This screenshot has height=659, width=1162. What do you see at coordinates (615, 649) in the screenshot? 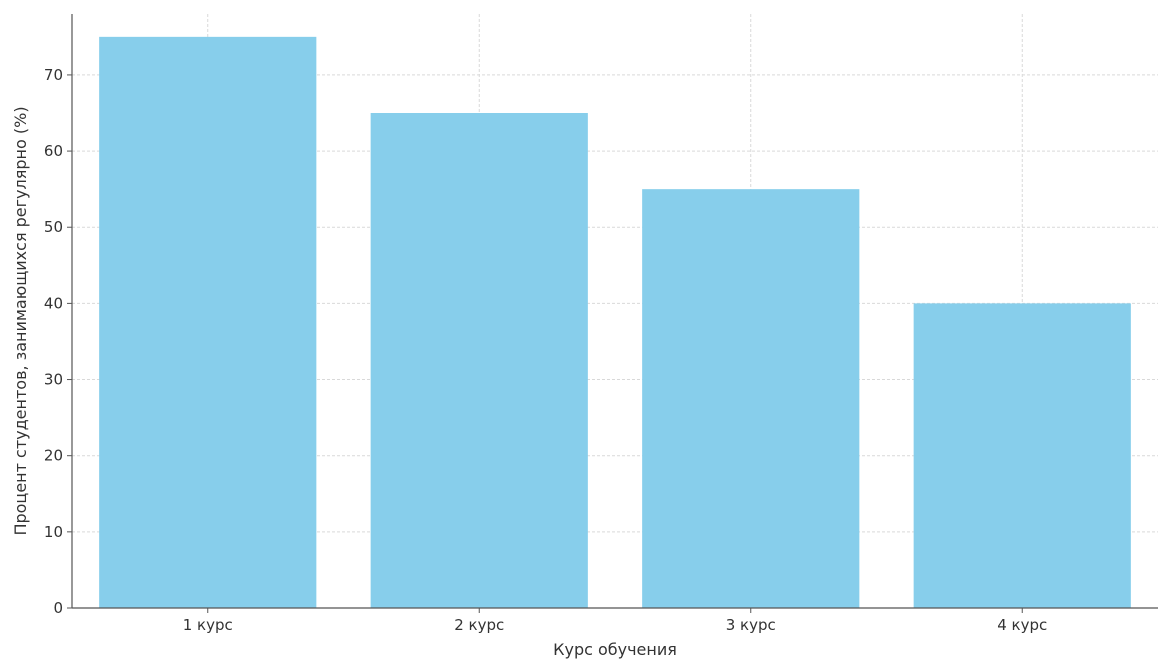
I see `x-axis-title: Курс обучения` at bounding box center [615, 649].